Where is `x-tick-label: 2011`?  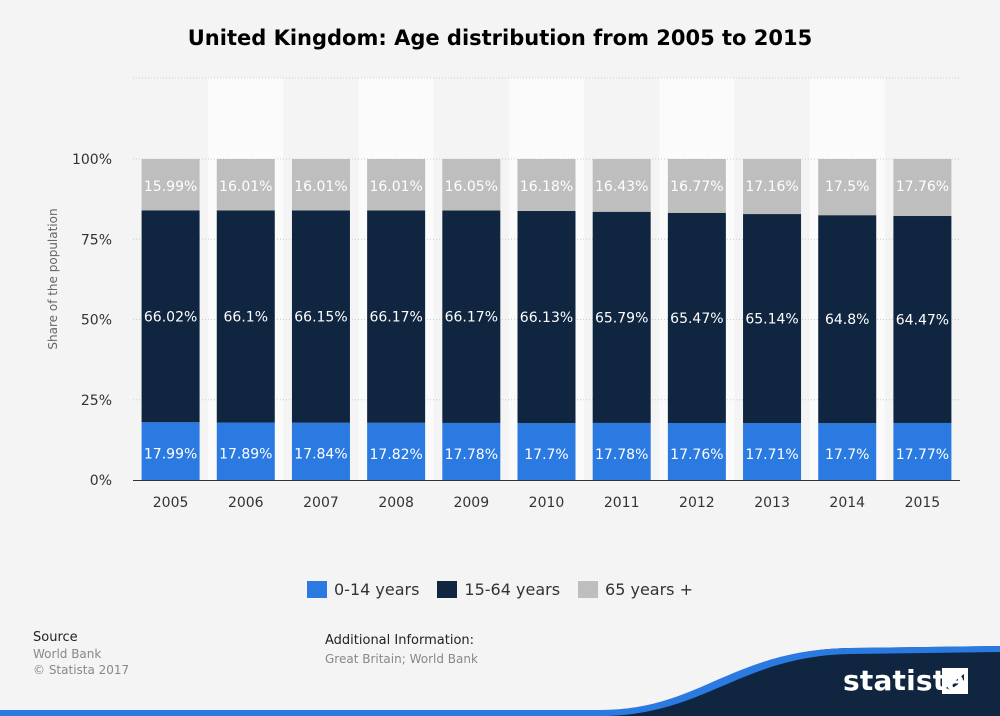
x-tick-label: 2011 is located at coordinates (622, 503).